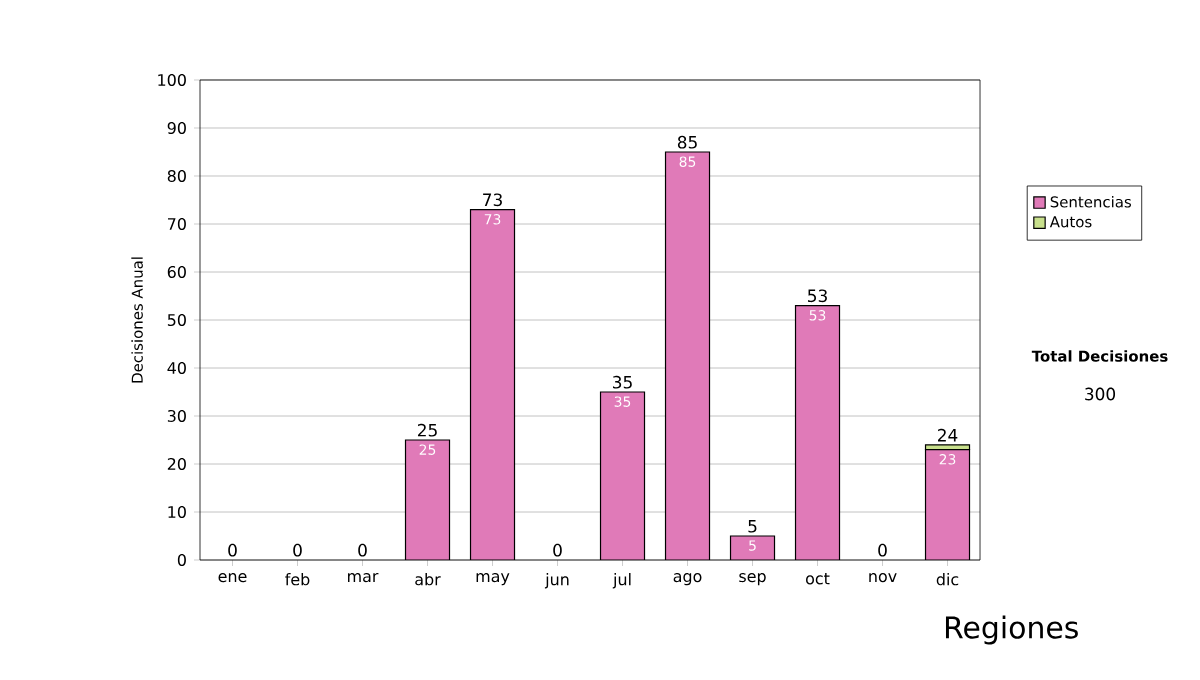  I want to click on total-label: 73, so click(492, 200).